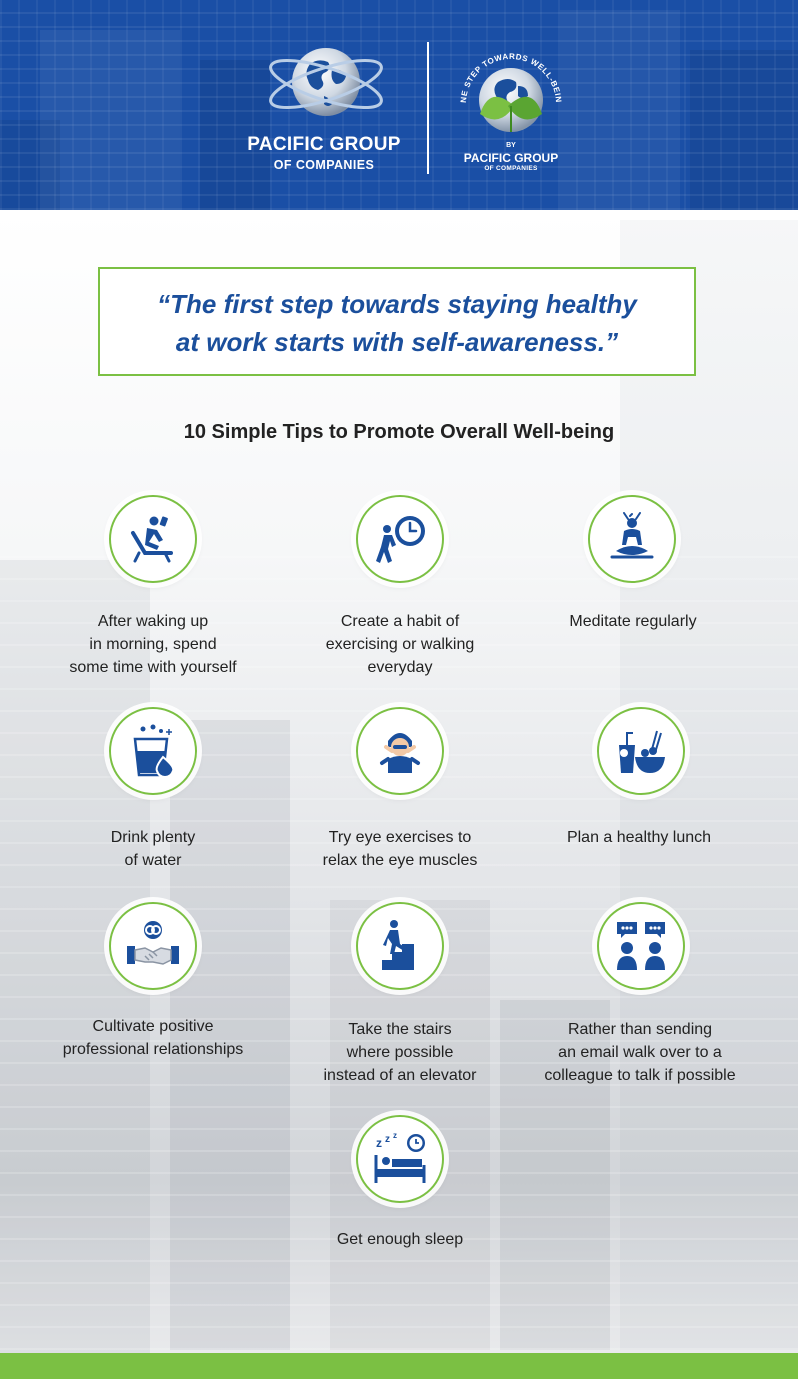  Describe the element at coordinates (511, 158) in the screenshot. I see `by-brand-name: PACIFIC GROUP` at that location.